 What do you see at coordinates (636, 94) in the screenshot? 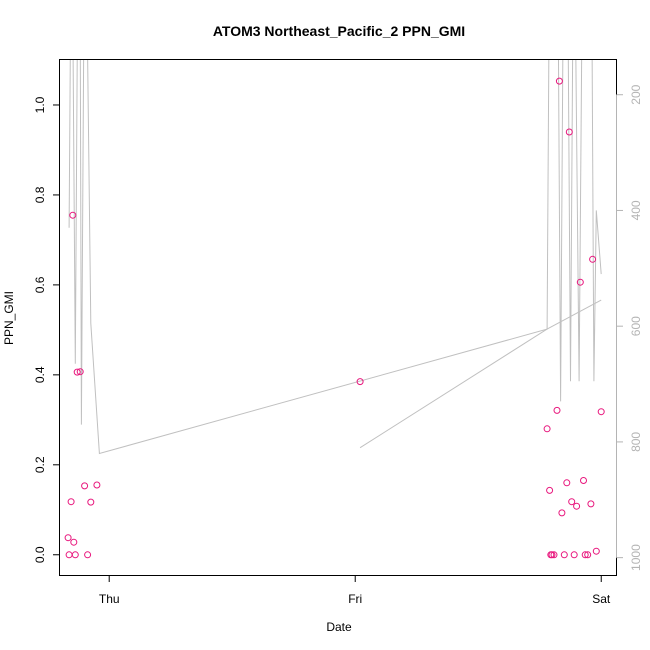
I see `y2-tick-label: 200` at bounding box center [636, 94].